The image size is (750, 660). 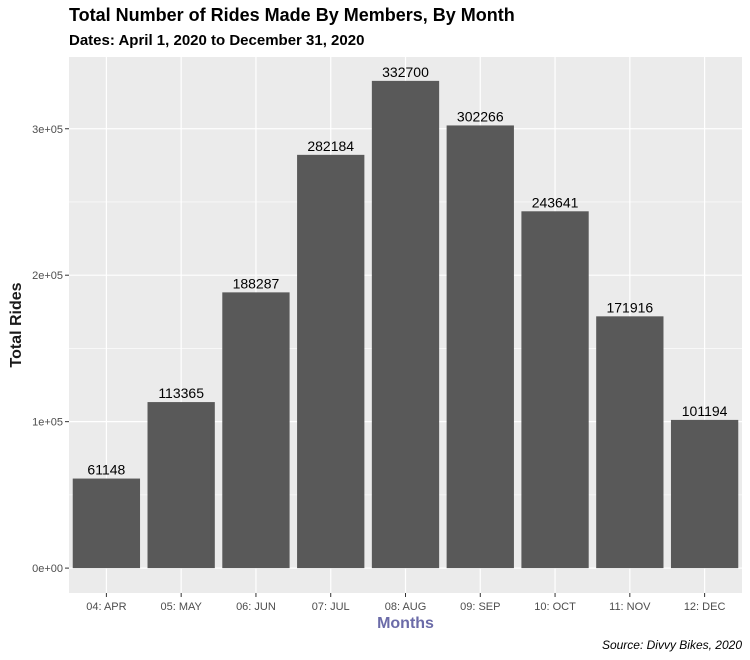 I want to click on y-tick-label: 2e+05, so click(x=47, y=276).